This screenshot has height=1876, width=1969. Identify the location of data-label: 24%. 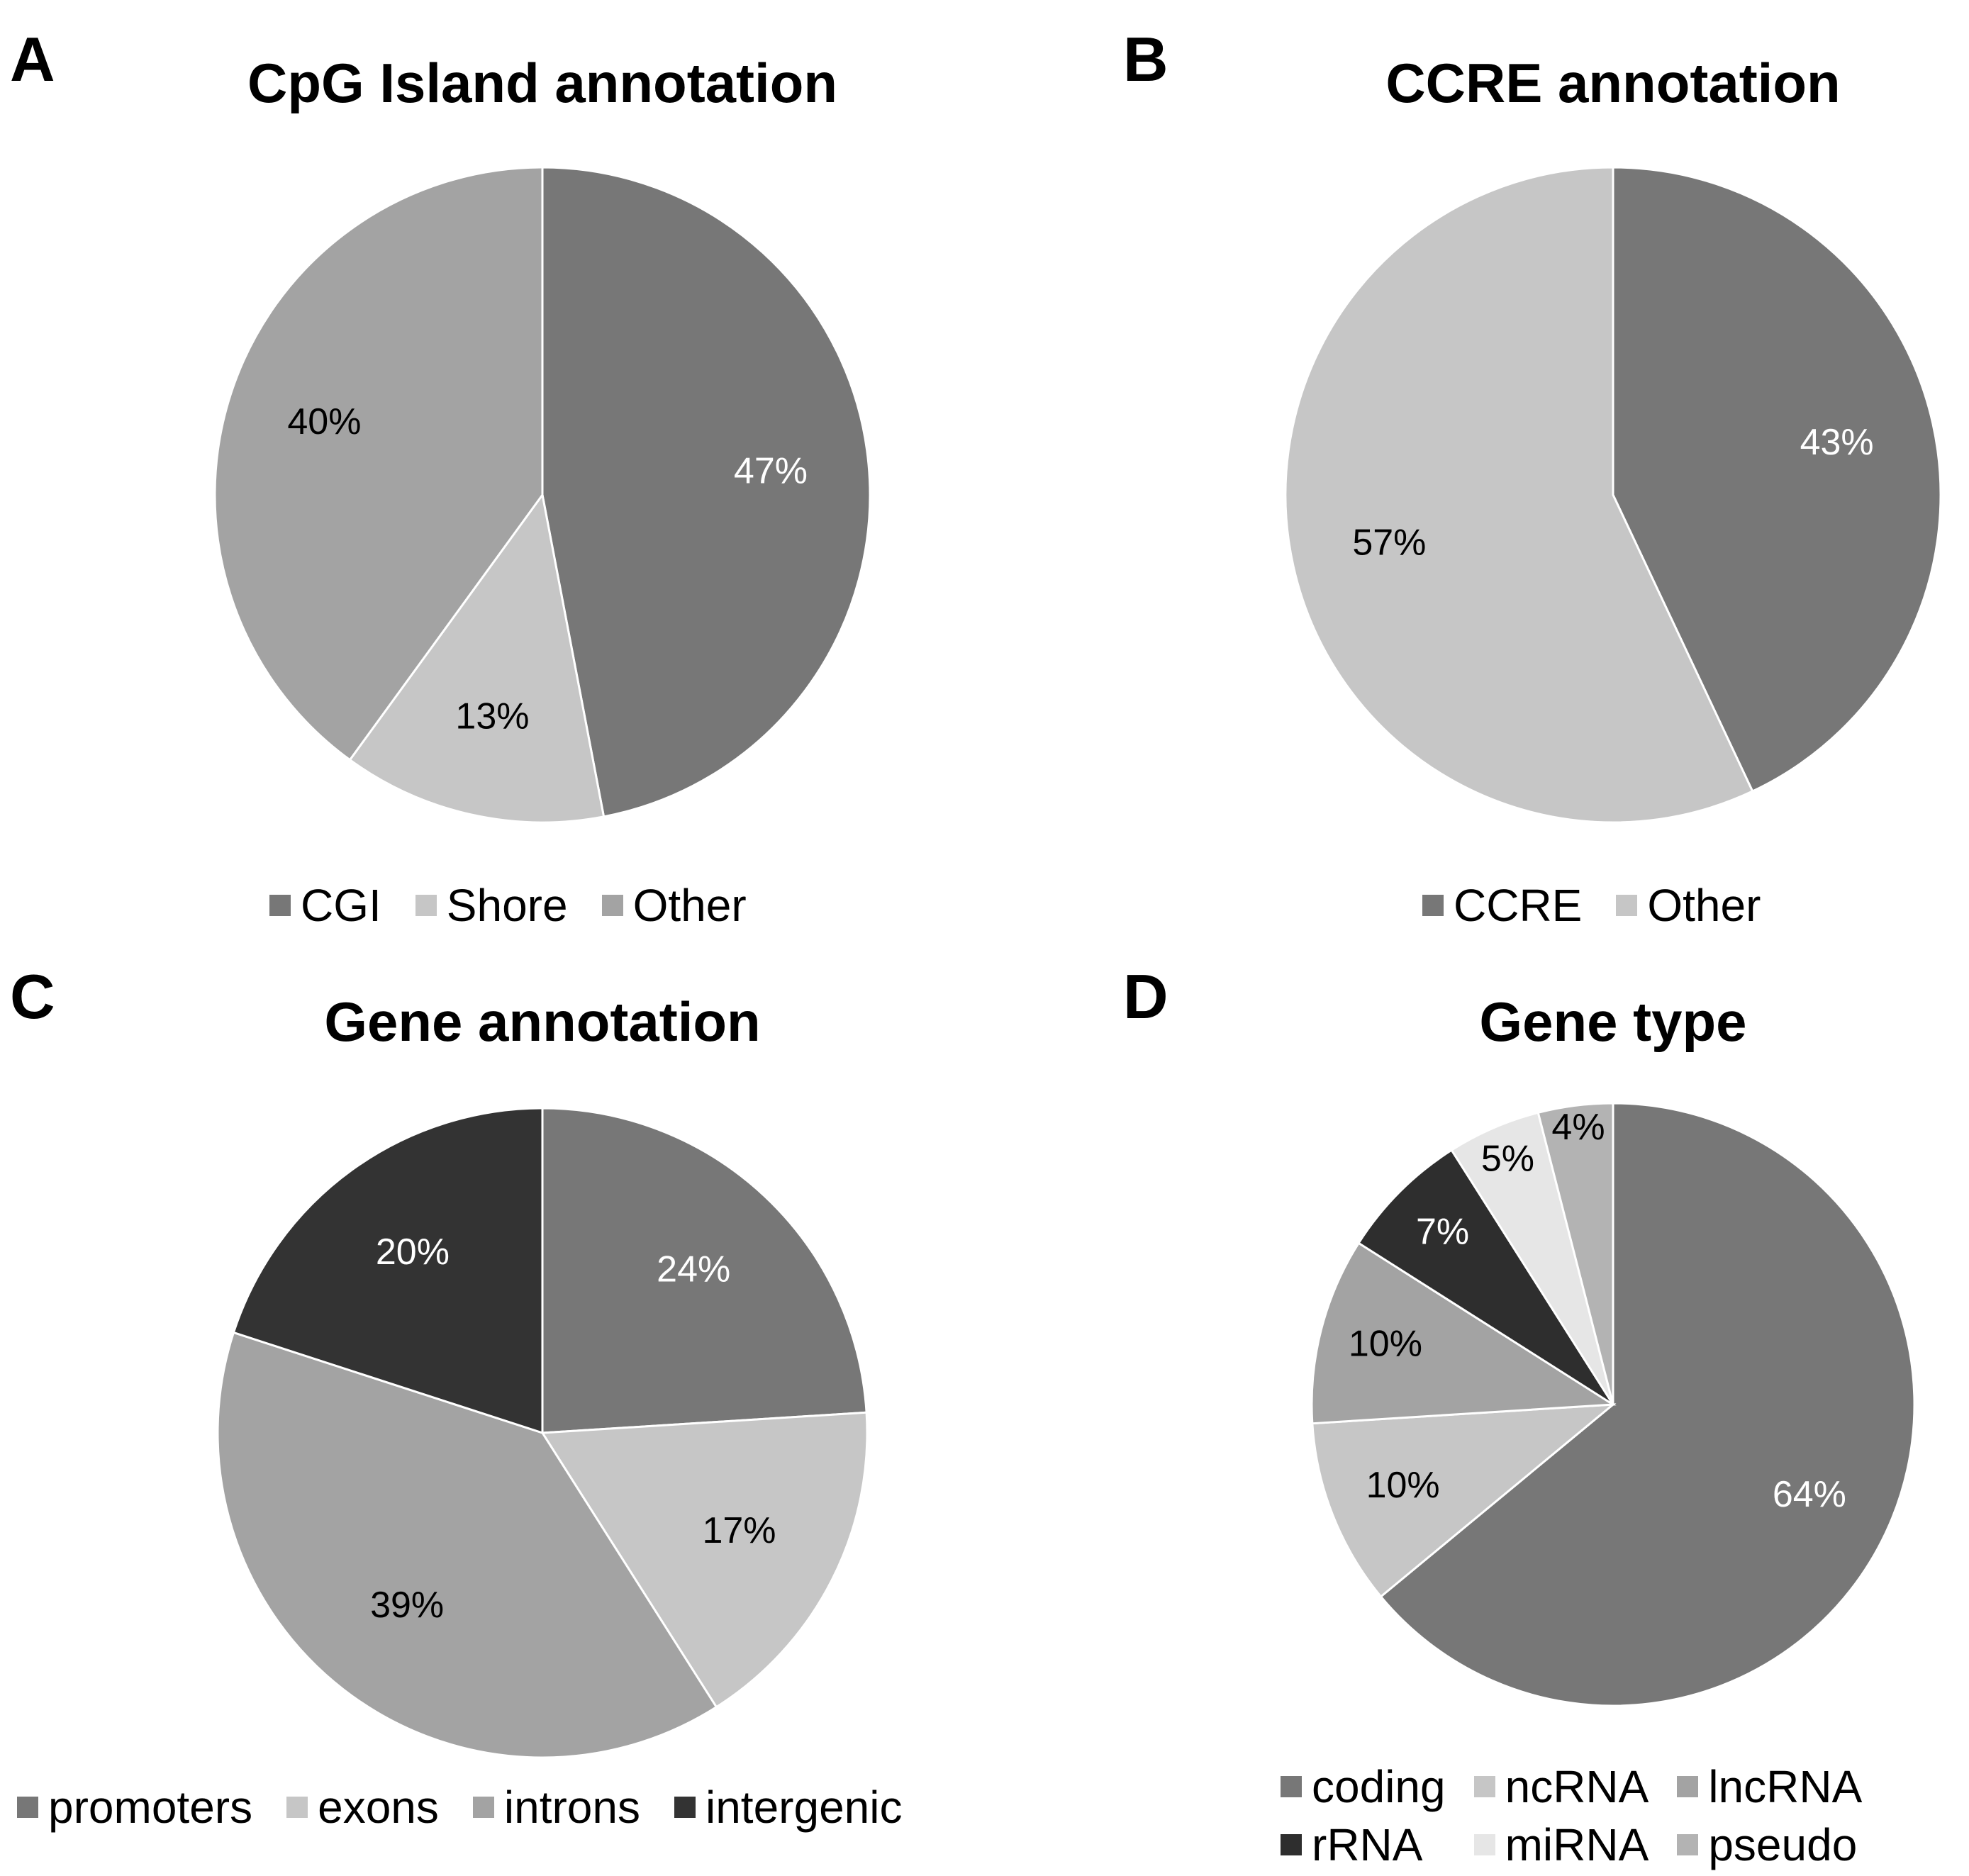
(693, 1269).